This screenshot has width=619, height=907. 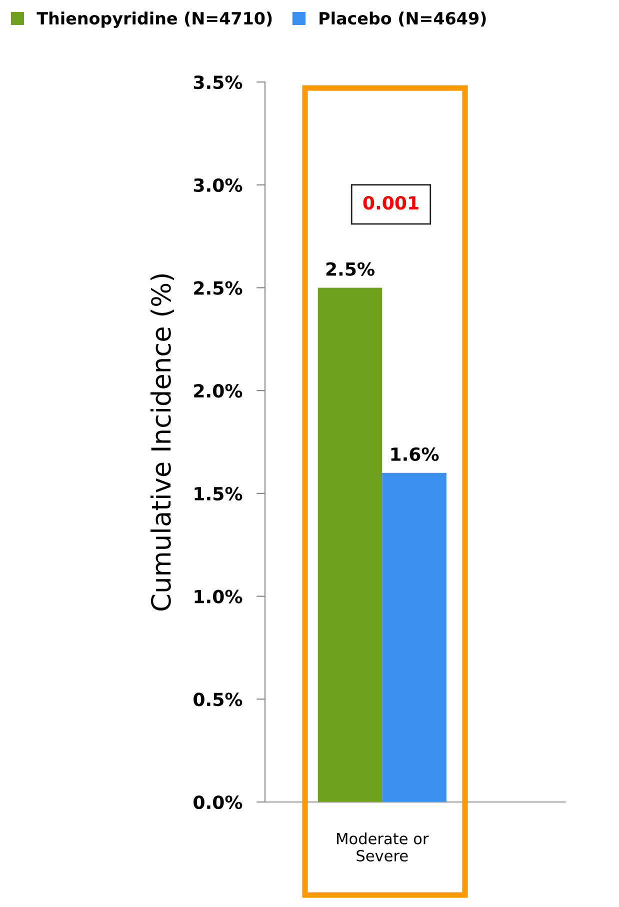 I want to click on y-tick-label: 3.5%, so click(x=218, y=82).